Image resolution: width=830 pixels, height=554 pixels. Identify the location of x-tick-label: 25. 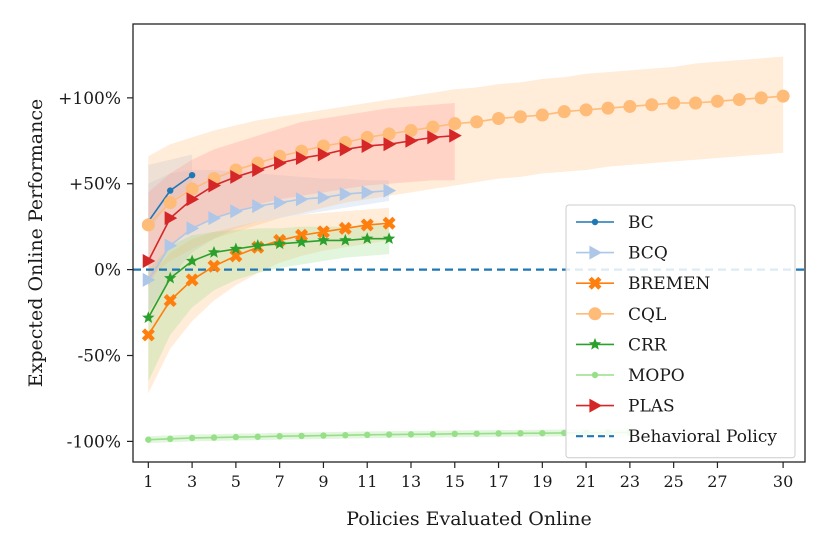
(673, 481).